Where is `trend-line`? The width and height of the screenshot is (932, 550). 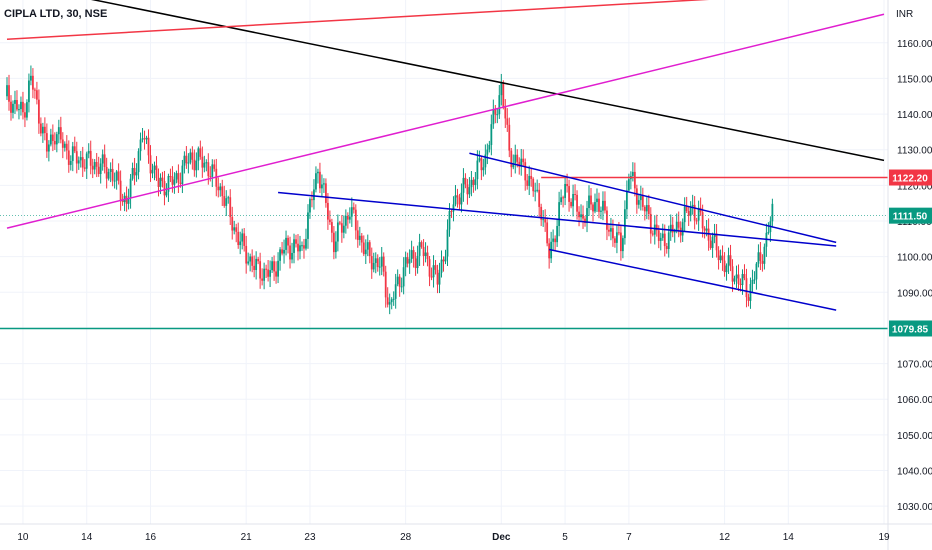
trend-line is located at coordinates (445, 20).